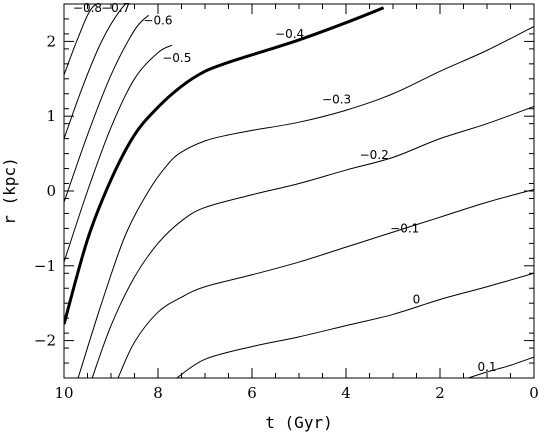 This screenshot has height=433, width=539. Describe the element at coordinates (87, 8) in the screenshot. I see `contour-label-0: −0.8` at that location.